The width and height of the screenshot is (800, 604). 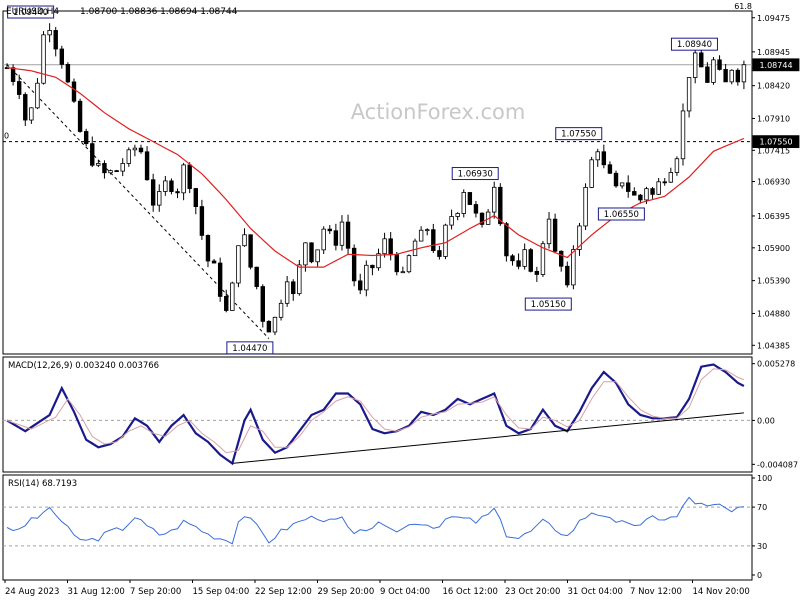 What do you see at coordinates (532, 592) in the screenshot?
I see `time-axis-label: 23 Oct 20:00` at bounding box center [532, 592].